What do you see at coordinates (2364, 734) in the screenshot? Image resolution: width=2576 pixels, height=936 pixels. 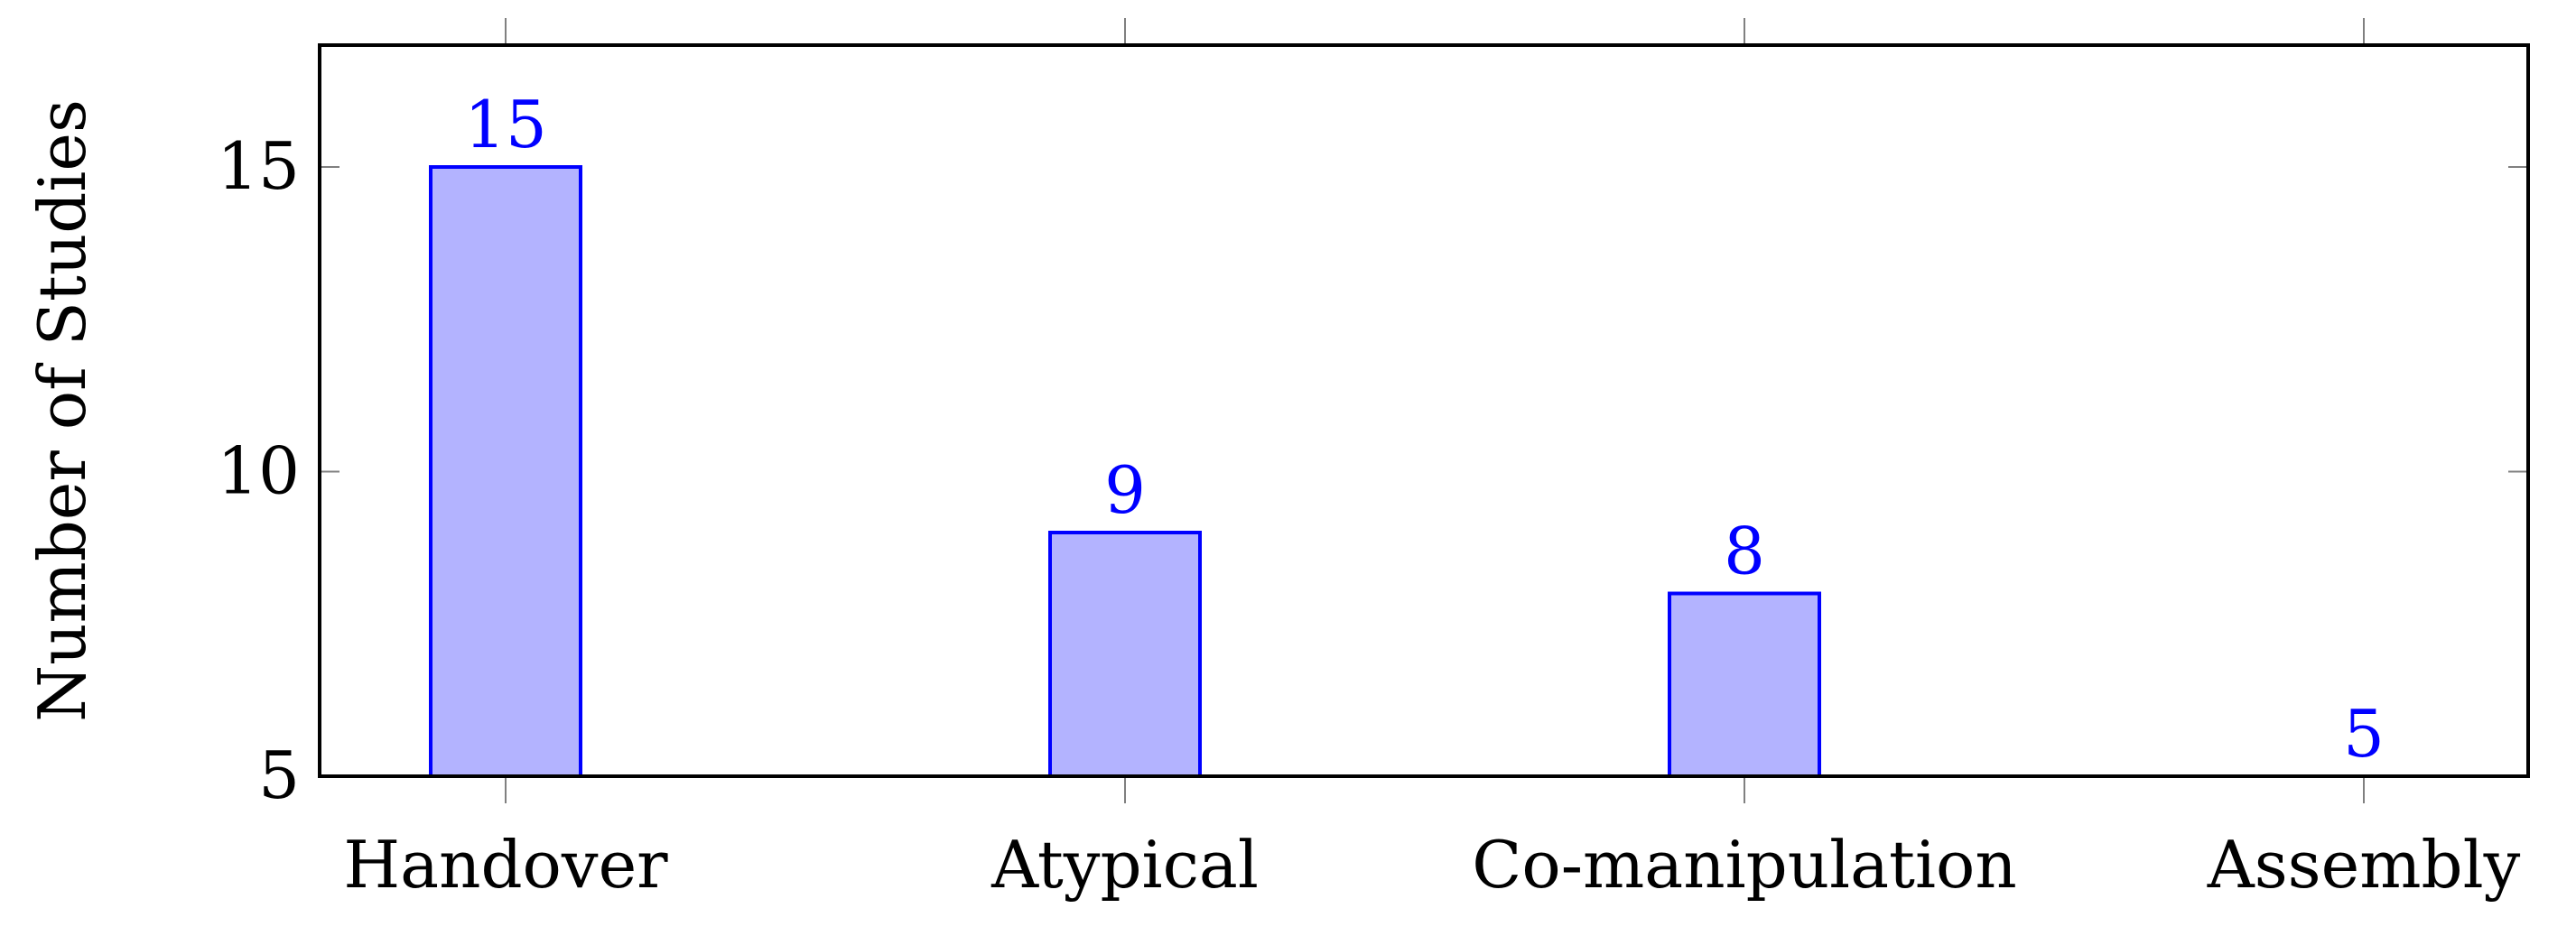 I see `bar-value-label: 5` at bounding box center [2364, 734].